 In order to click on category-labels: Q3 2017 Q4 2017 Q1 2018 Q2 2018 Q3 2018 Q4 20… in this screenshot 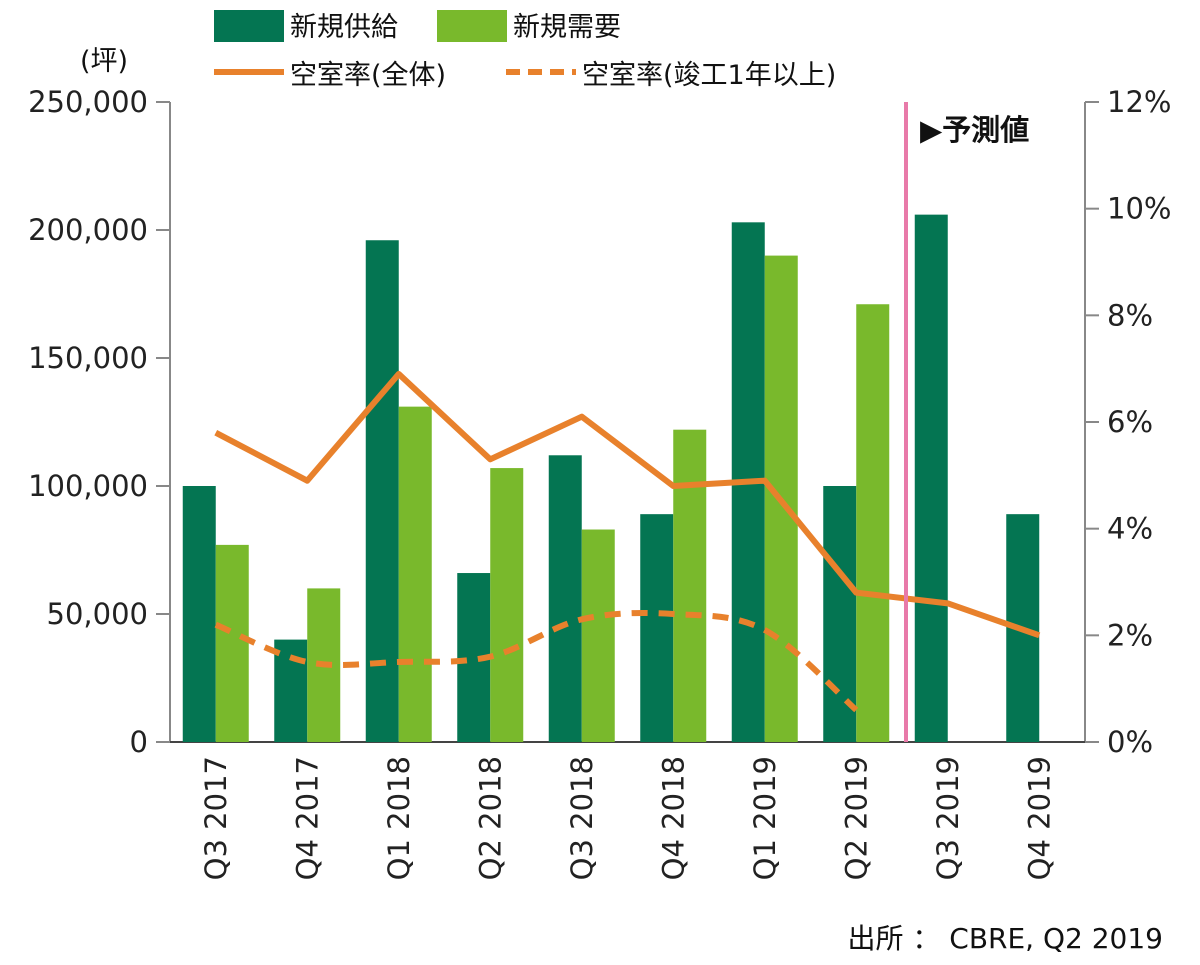, I will do `click(628, 818)`.